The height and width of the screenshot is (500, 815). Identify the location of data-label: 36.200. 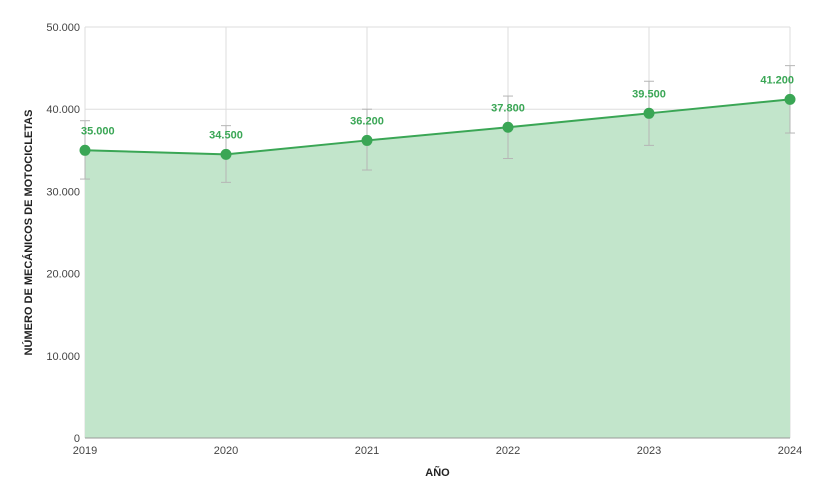
(367, 121).